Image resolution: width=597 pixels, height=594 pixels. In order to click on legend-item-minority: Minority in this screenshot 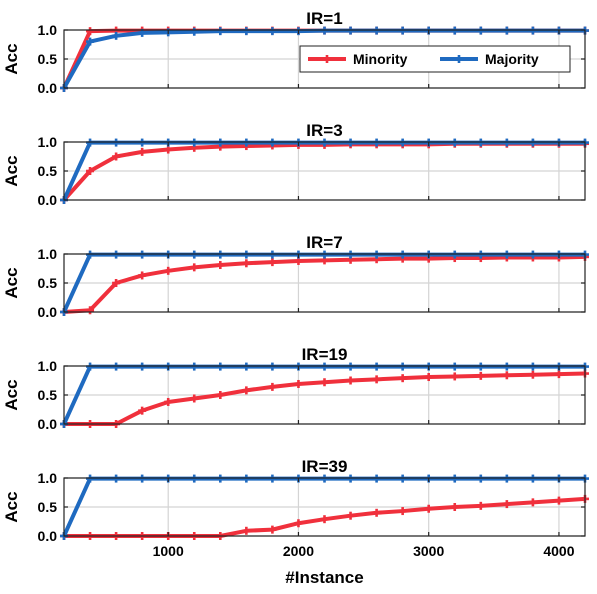, I will do `click(358, 59)`.